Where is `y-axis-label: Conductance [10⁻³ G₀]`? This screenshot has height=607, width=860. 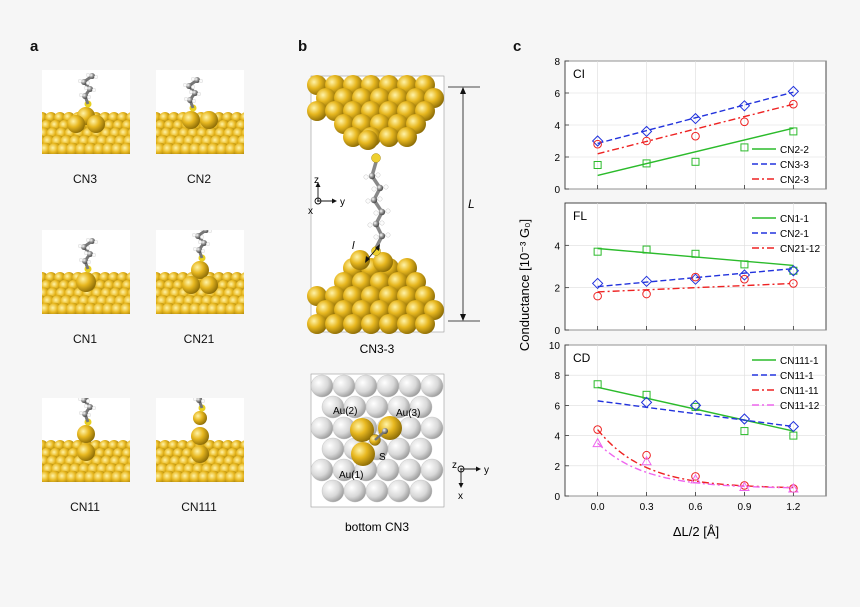
y-axis-label: Conductance [10⁻³ G₀] is located at coordinates (524, 285).